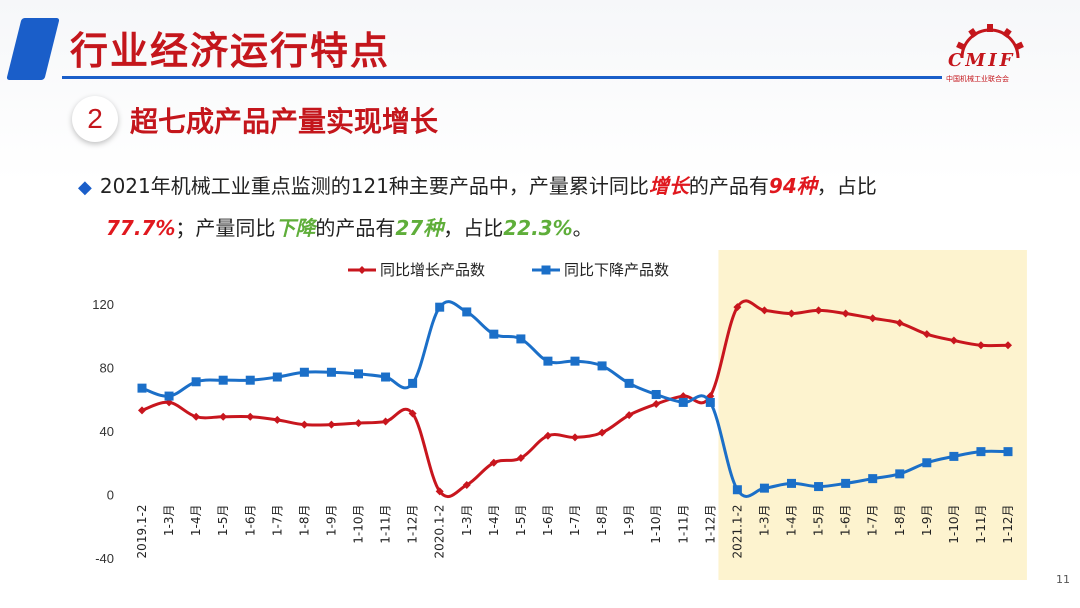 The image size is (1080, 608). What do you see at coordinates (1063, 579) in the screenshot?
I see `page-number: 11` at bounding box center [1063, 579].